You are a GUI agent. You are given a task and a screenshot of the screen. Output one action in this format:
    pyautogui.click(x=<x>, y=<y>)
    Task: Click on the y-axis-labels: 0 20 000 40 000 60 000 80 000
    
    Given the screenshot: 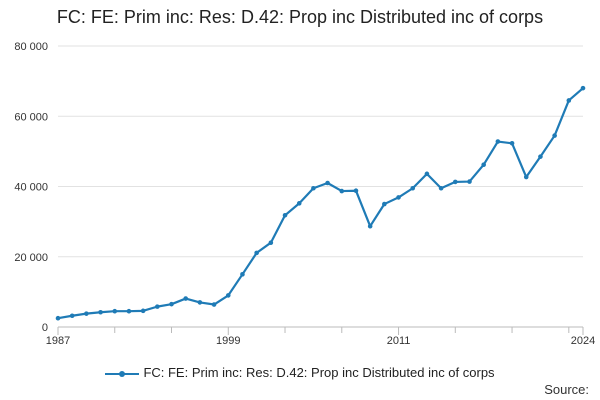 What is the action you would take?
    pyautogui.click(x=31, y=187)
    